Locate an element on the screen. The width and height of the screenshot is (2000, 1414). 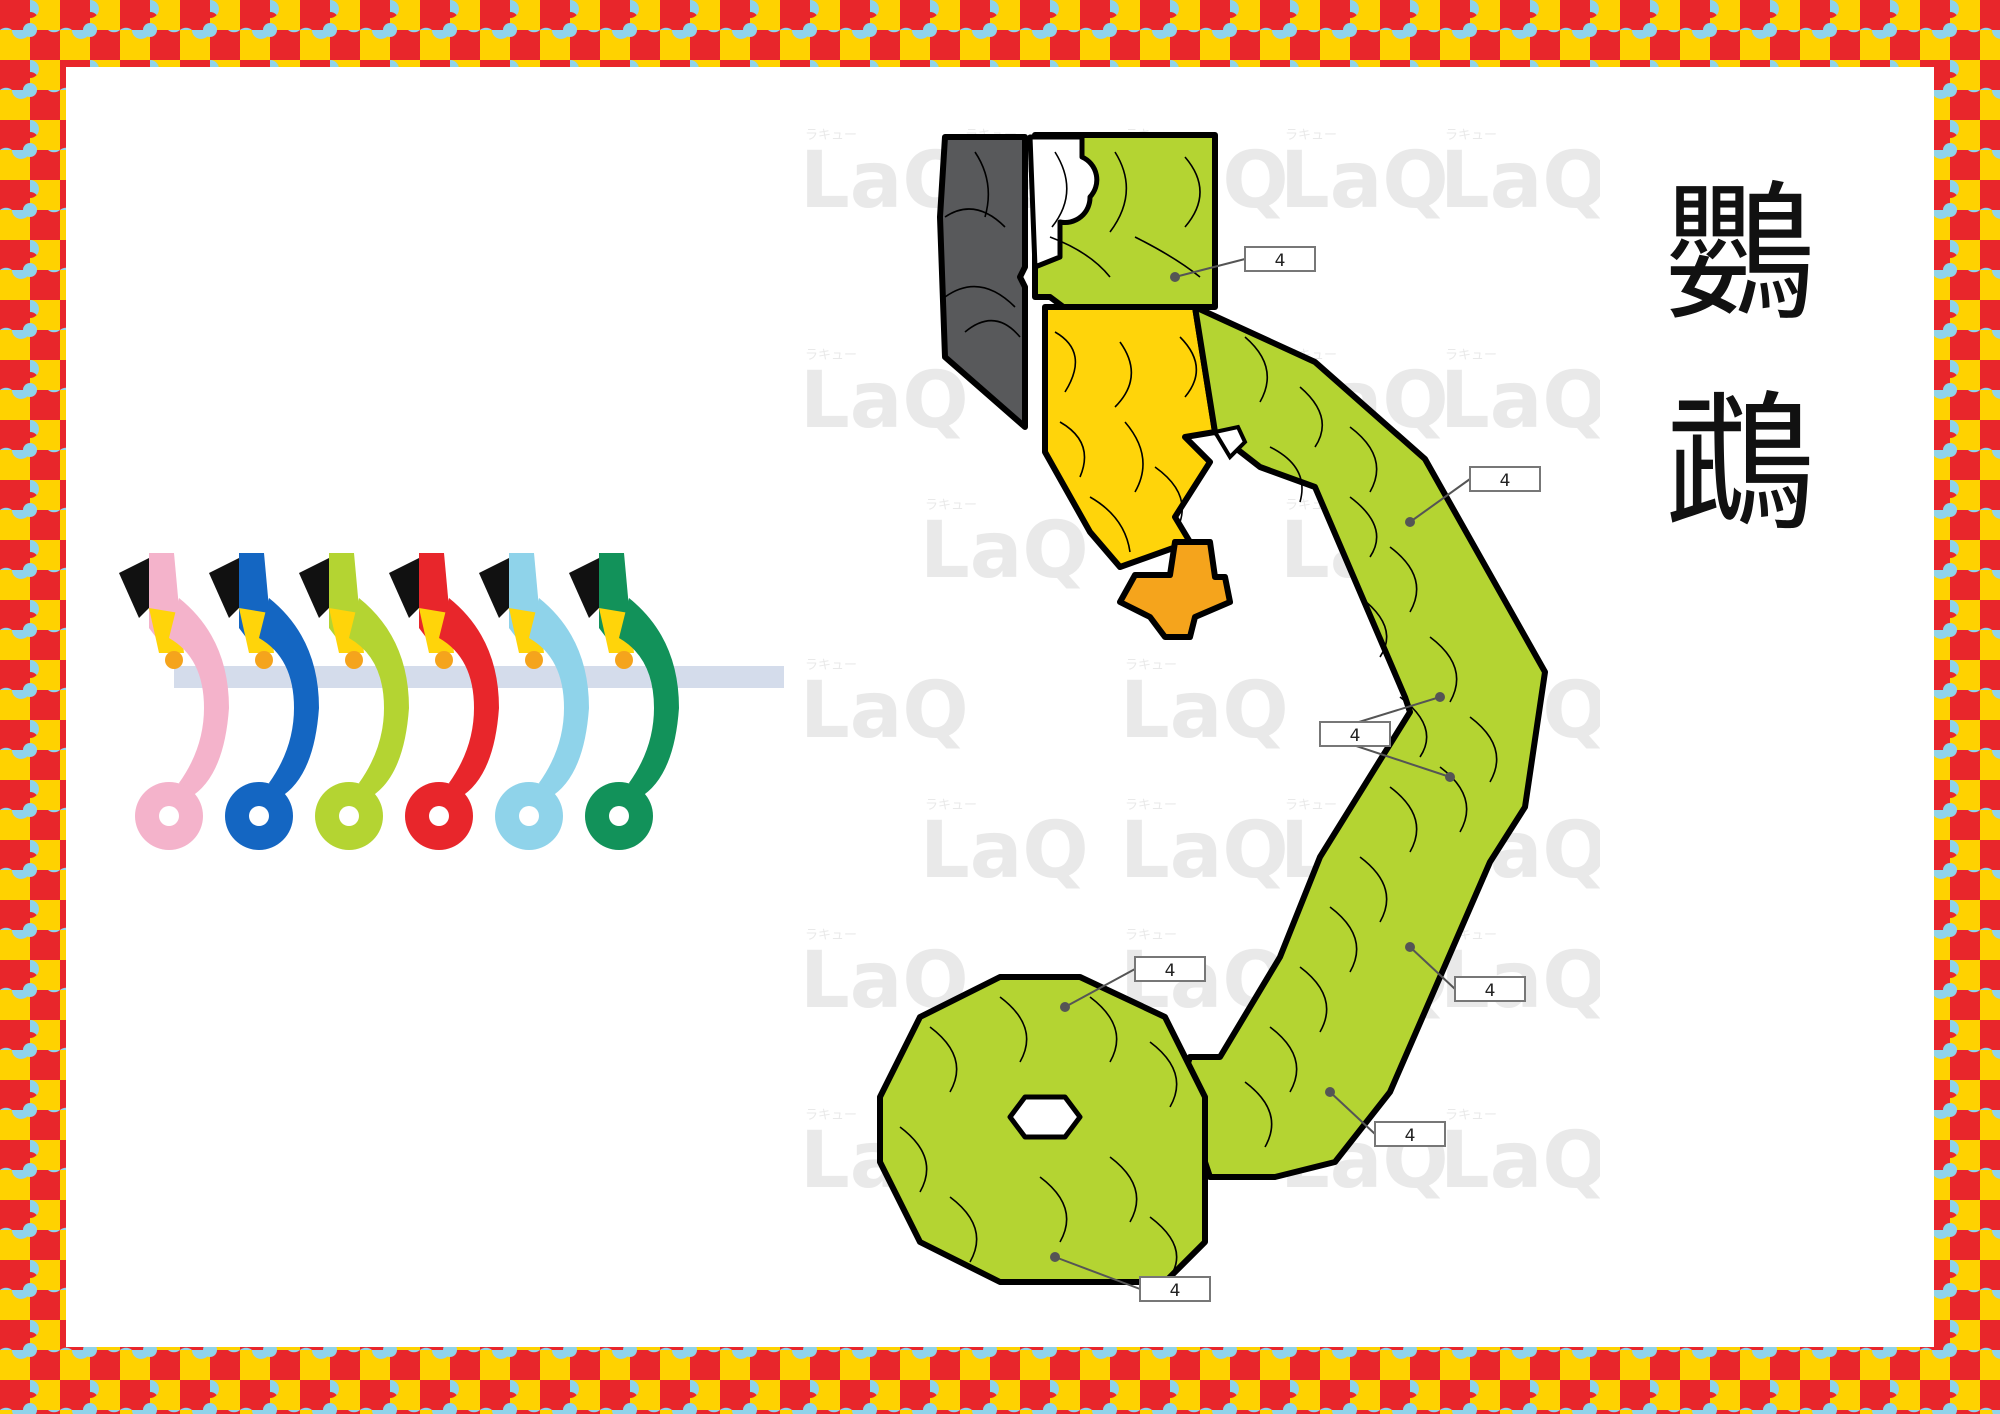
title-char-1: 鸚 is located at coordinates (1739, 255).